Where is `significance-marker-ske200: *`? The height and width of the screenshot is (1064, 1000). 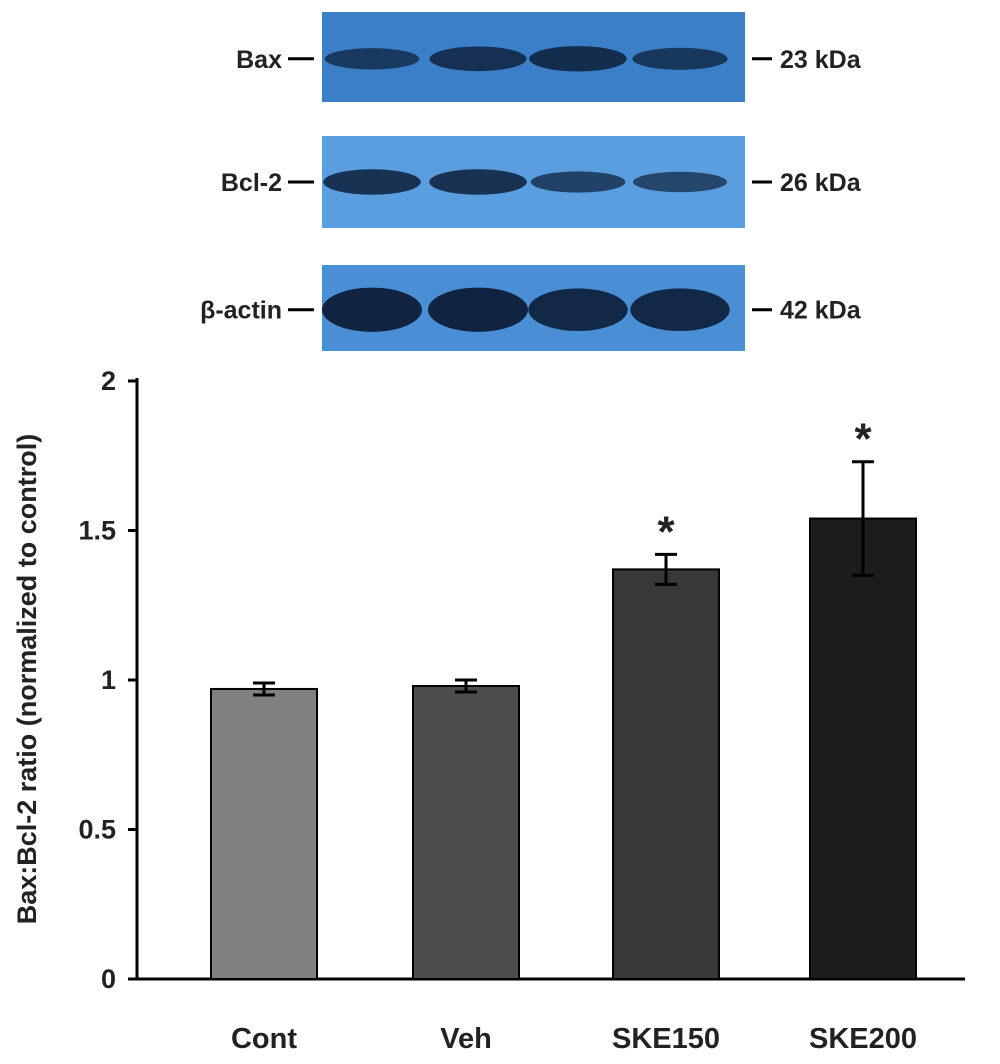 significance-marker-ske200: * is located at coordinates (863, 439).